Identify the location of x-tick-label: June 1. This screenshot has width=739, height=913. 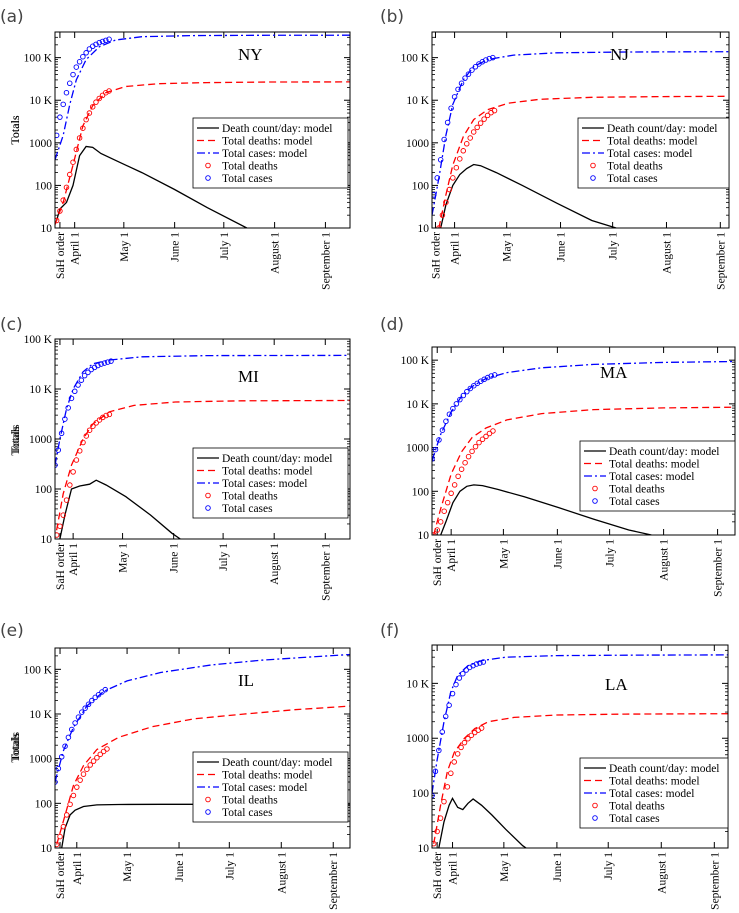
(562, 247).